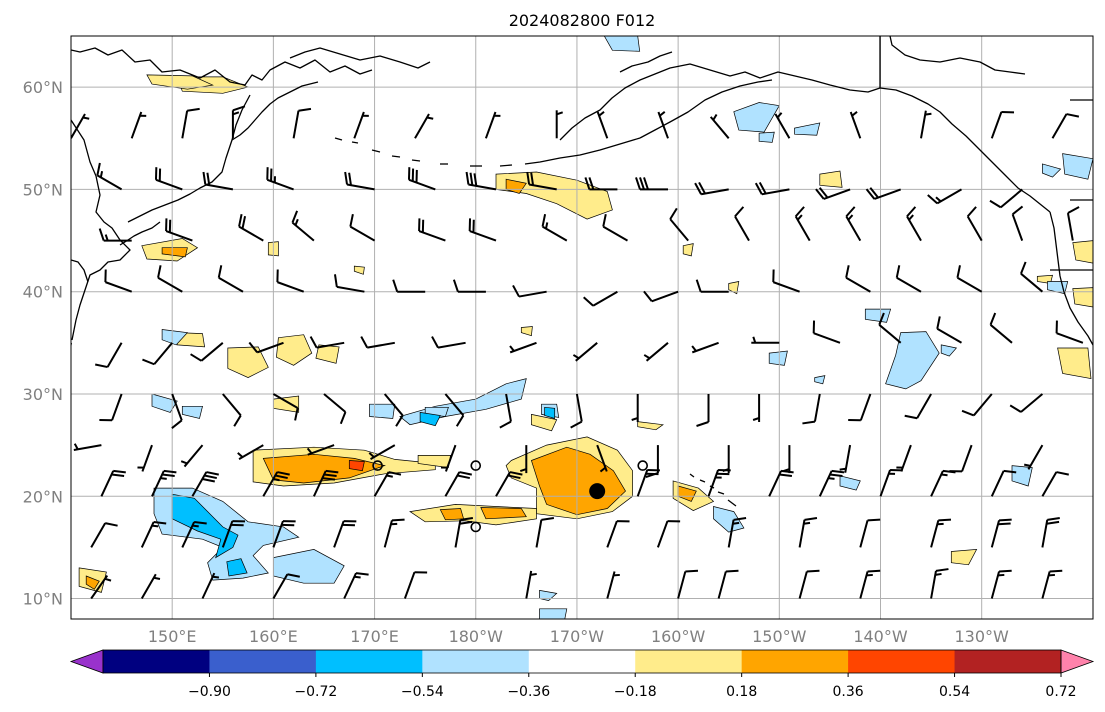 This screenshot has width=1105, height=712. Describe the element at coordinates (209, 692) in the screenshot. I see `colorbar-tick-label: −0.90` at that location.